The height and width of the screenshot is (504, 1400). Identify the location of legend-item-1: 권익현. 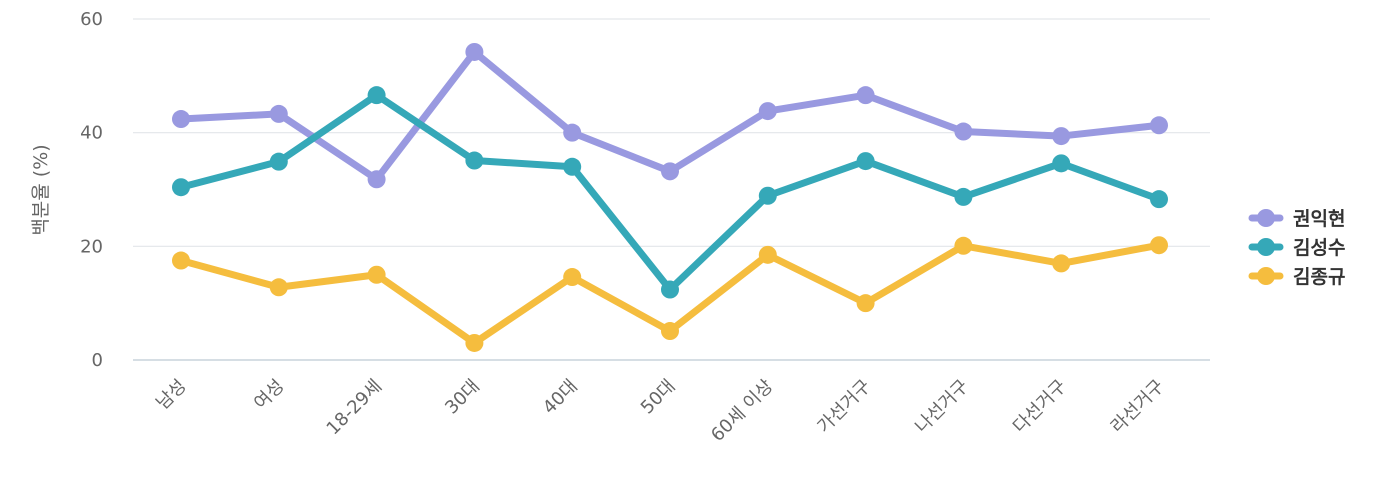
(1296, 219).